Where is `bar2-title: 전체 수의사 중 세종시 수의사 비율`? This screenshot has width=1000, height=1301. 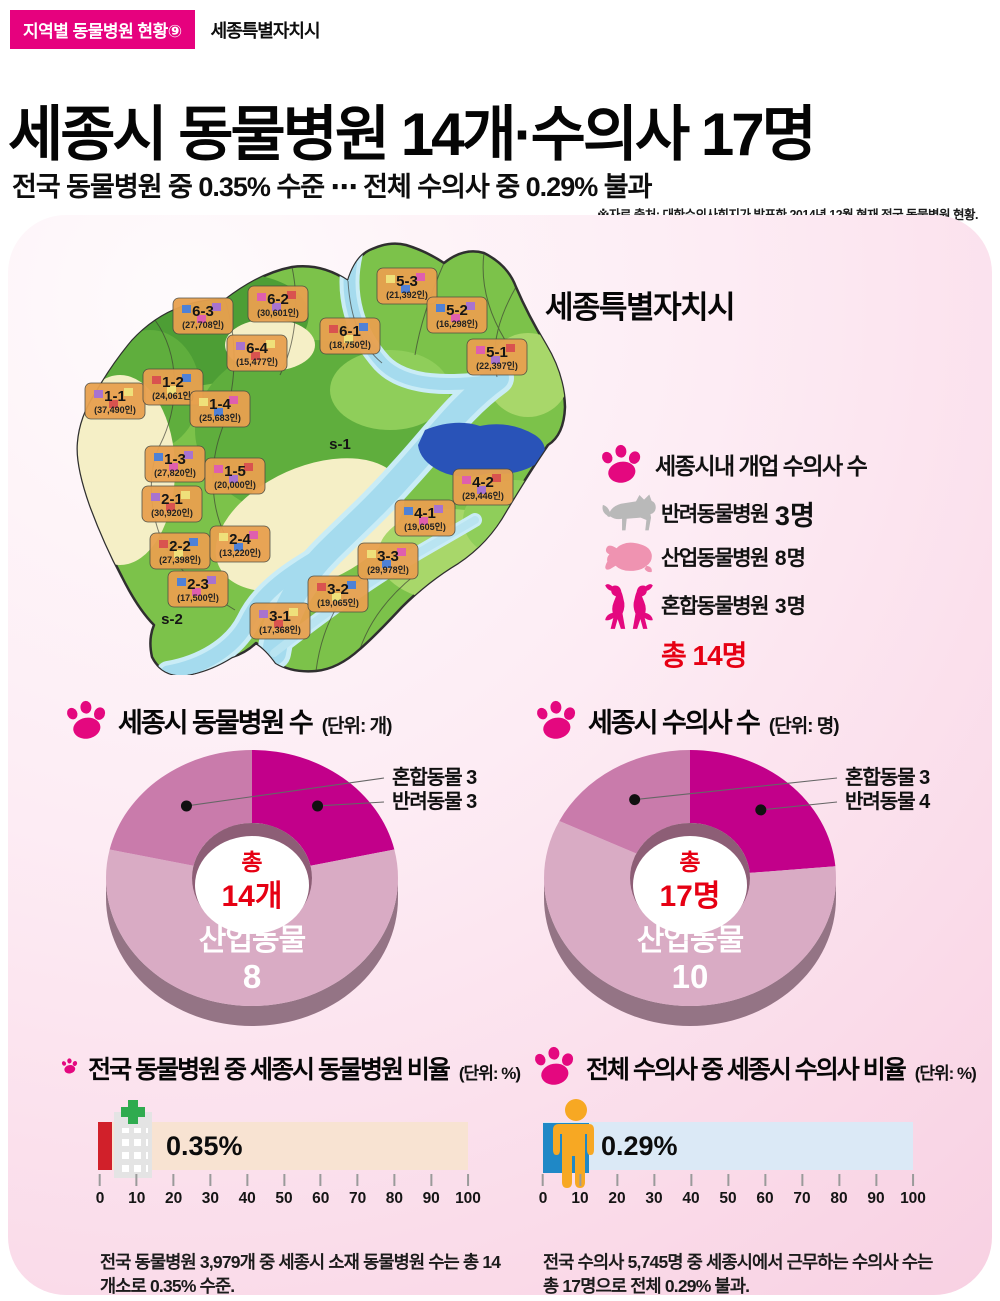 bar2-title: 전체 수의사 중 세종시 수의사 비율 is located at coordinates (746, 1070).